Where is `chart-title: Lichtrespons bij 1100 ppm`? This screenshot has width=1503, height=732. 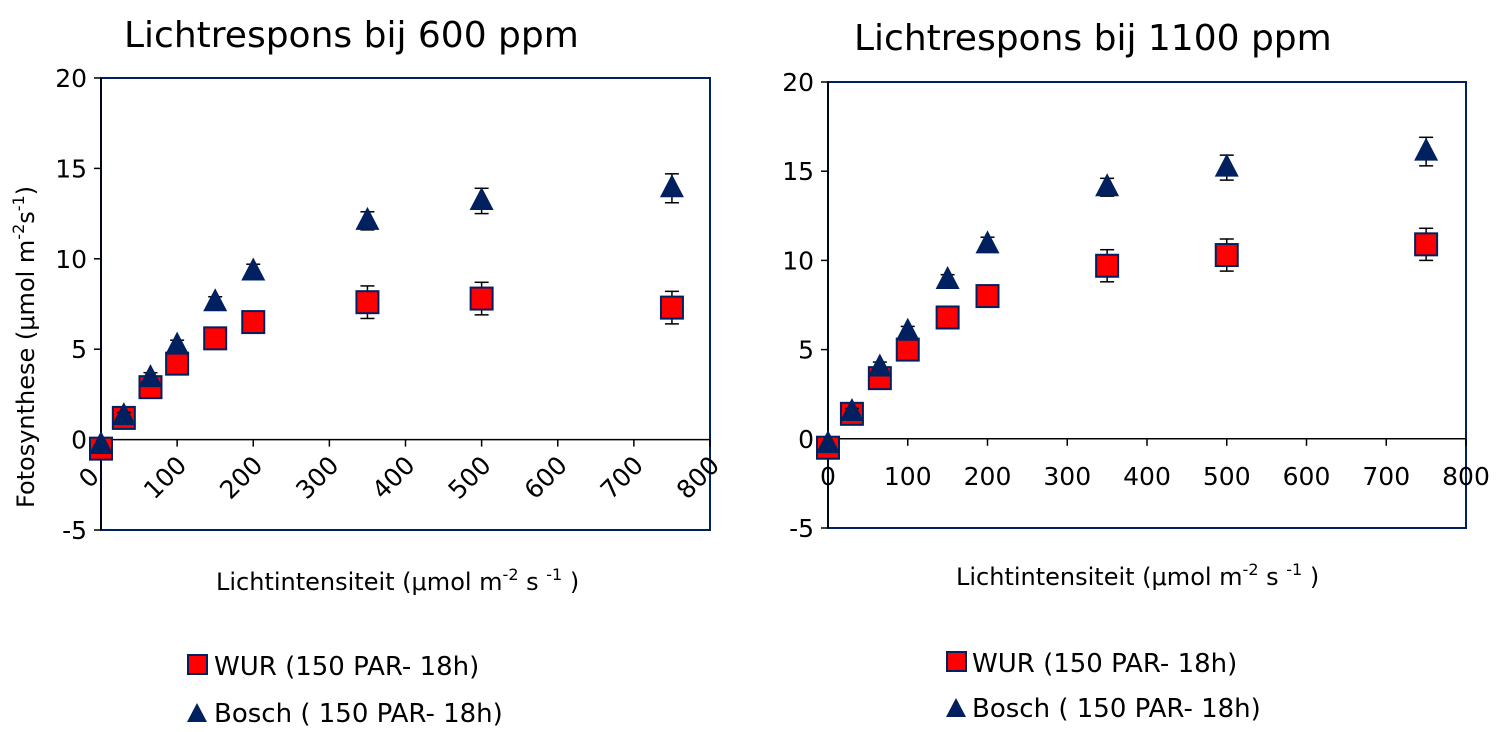
chart-title: Lichtrespons bij 1100 ppm is located at coordinates (1093, 38).